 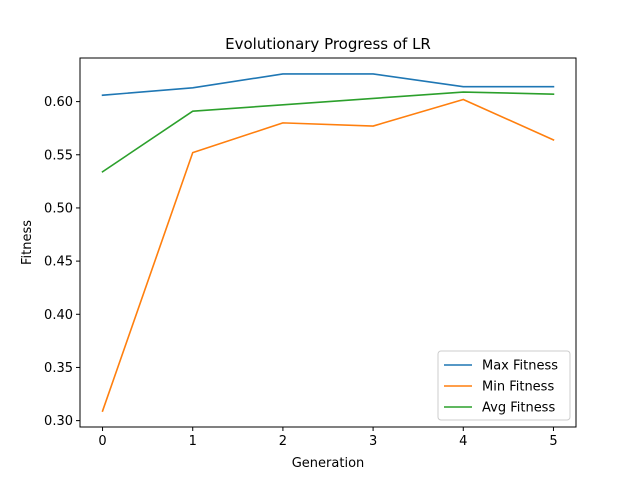 I want to click on x-axis-label: Generation, so click(x=328, y=463).